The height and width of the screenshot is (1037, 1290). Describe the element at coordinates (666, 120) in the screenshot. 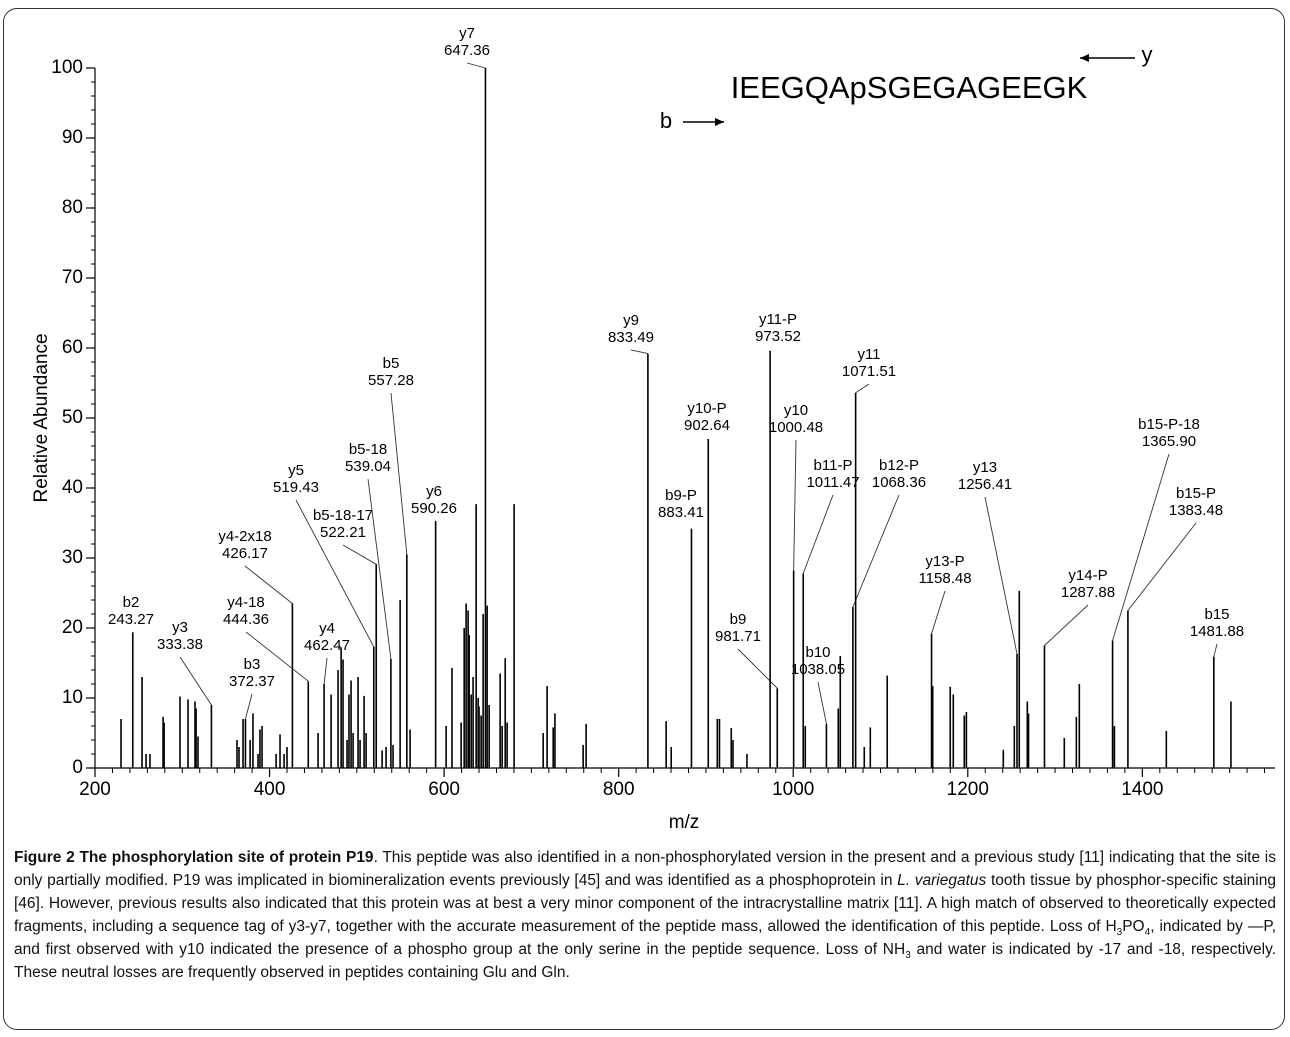

I see `b-series-label: b` at that location.